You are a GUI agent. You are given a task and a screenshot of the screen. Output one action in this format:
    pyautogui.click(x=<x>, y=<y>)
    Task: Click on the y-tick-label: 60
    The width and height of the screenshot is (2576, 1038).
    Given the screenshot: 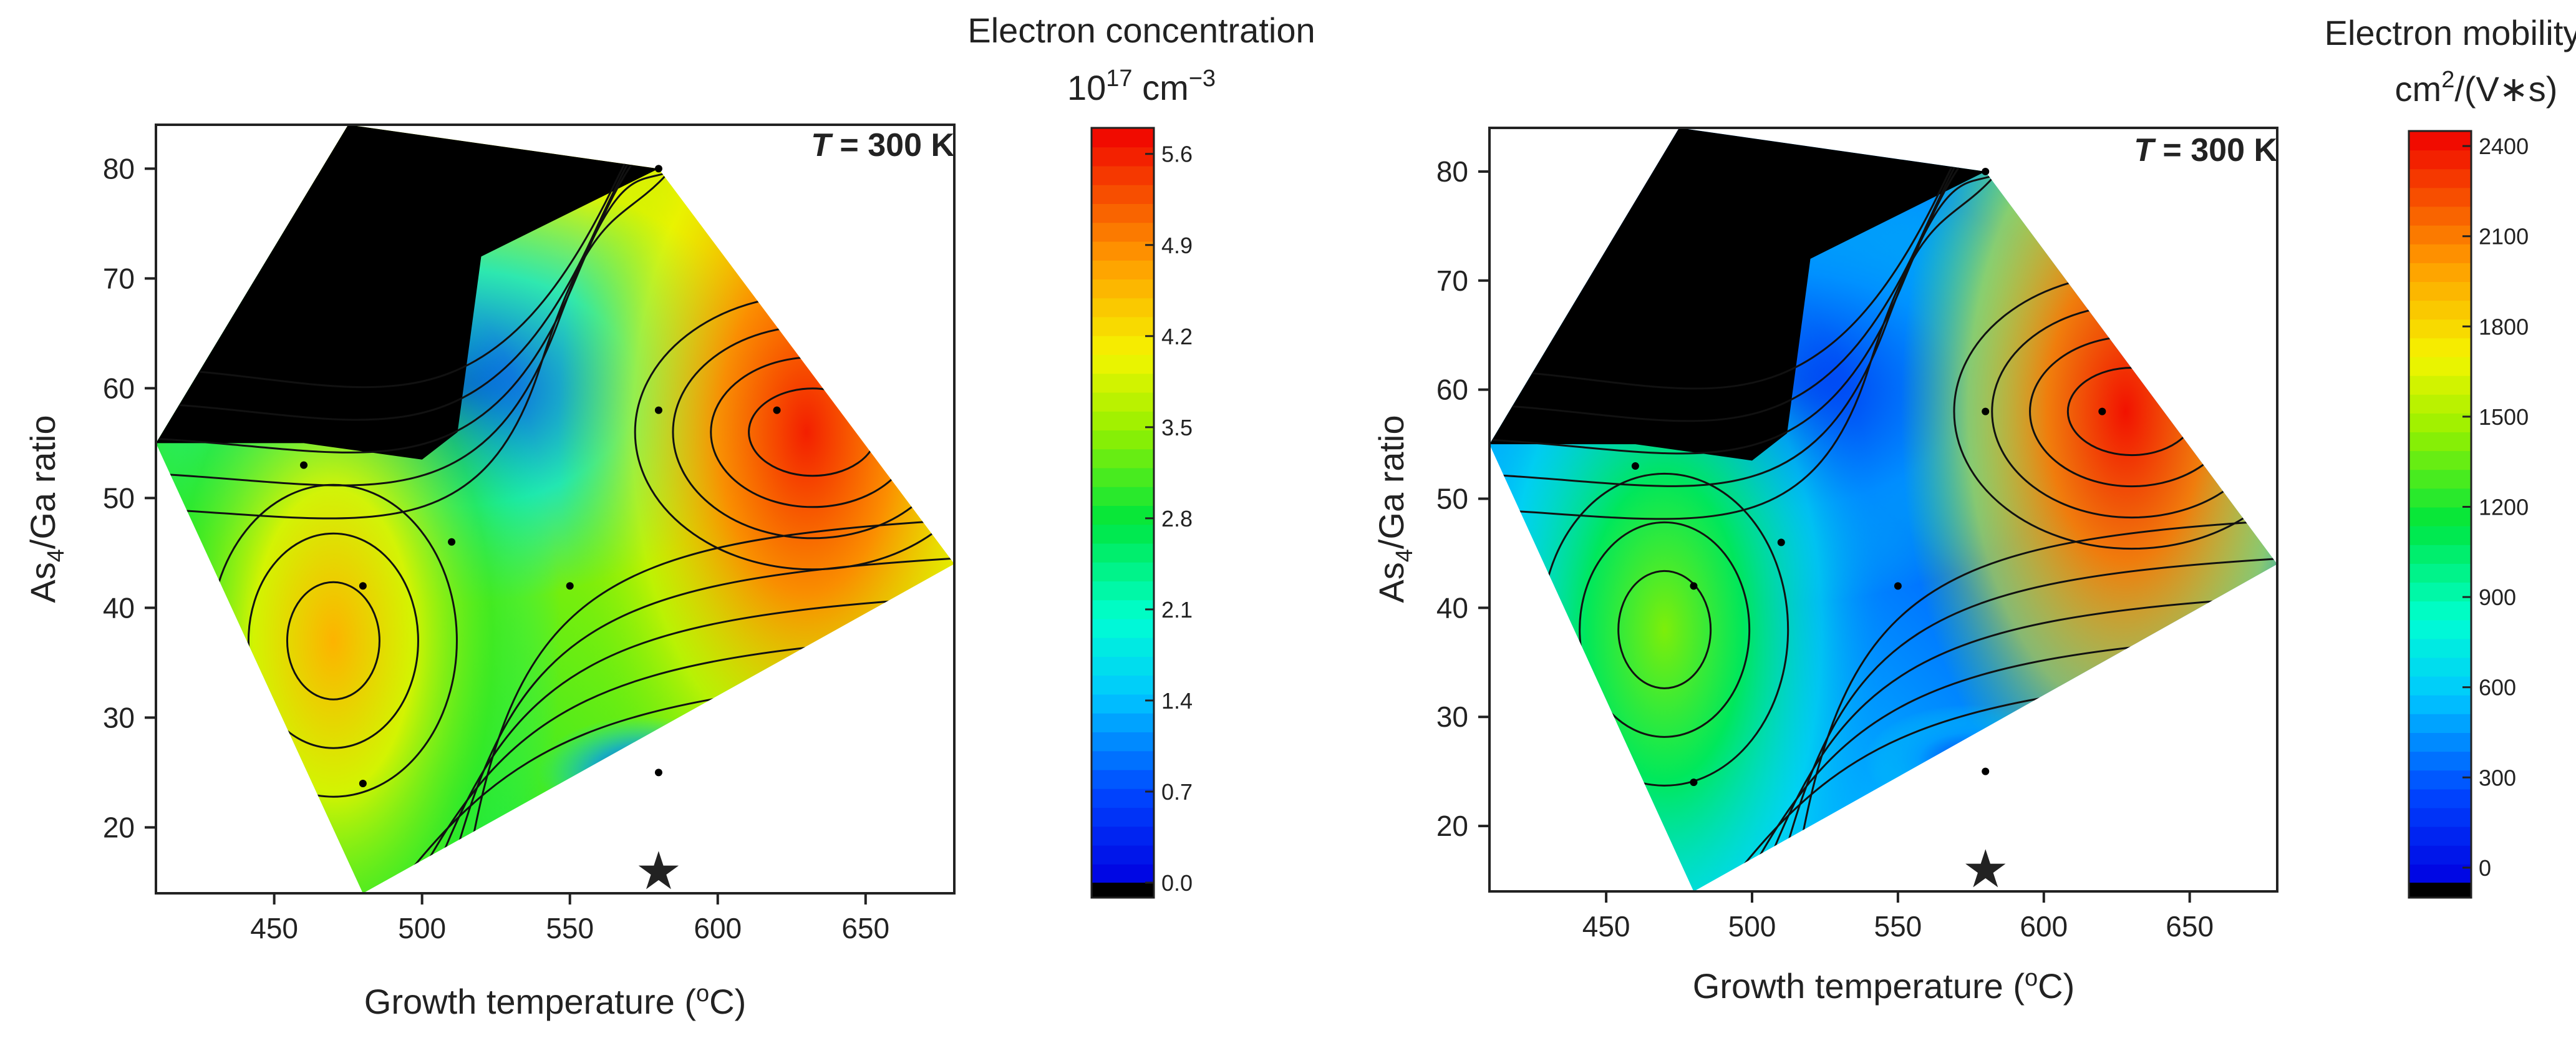 What is the action you would take?
    pyautogui.click(x=119, y=388)
    